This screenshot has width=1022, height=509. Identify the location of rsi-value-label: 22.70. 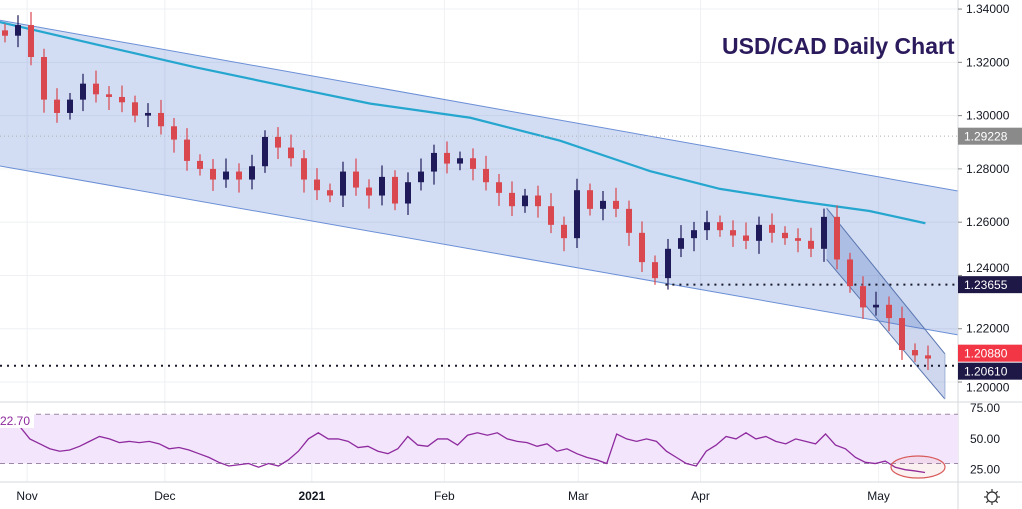
(15, 421).